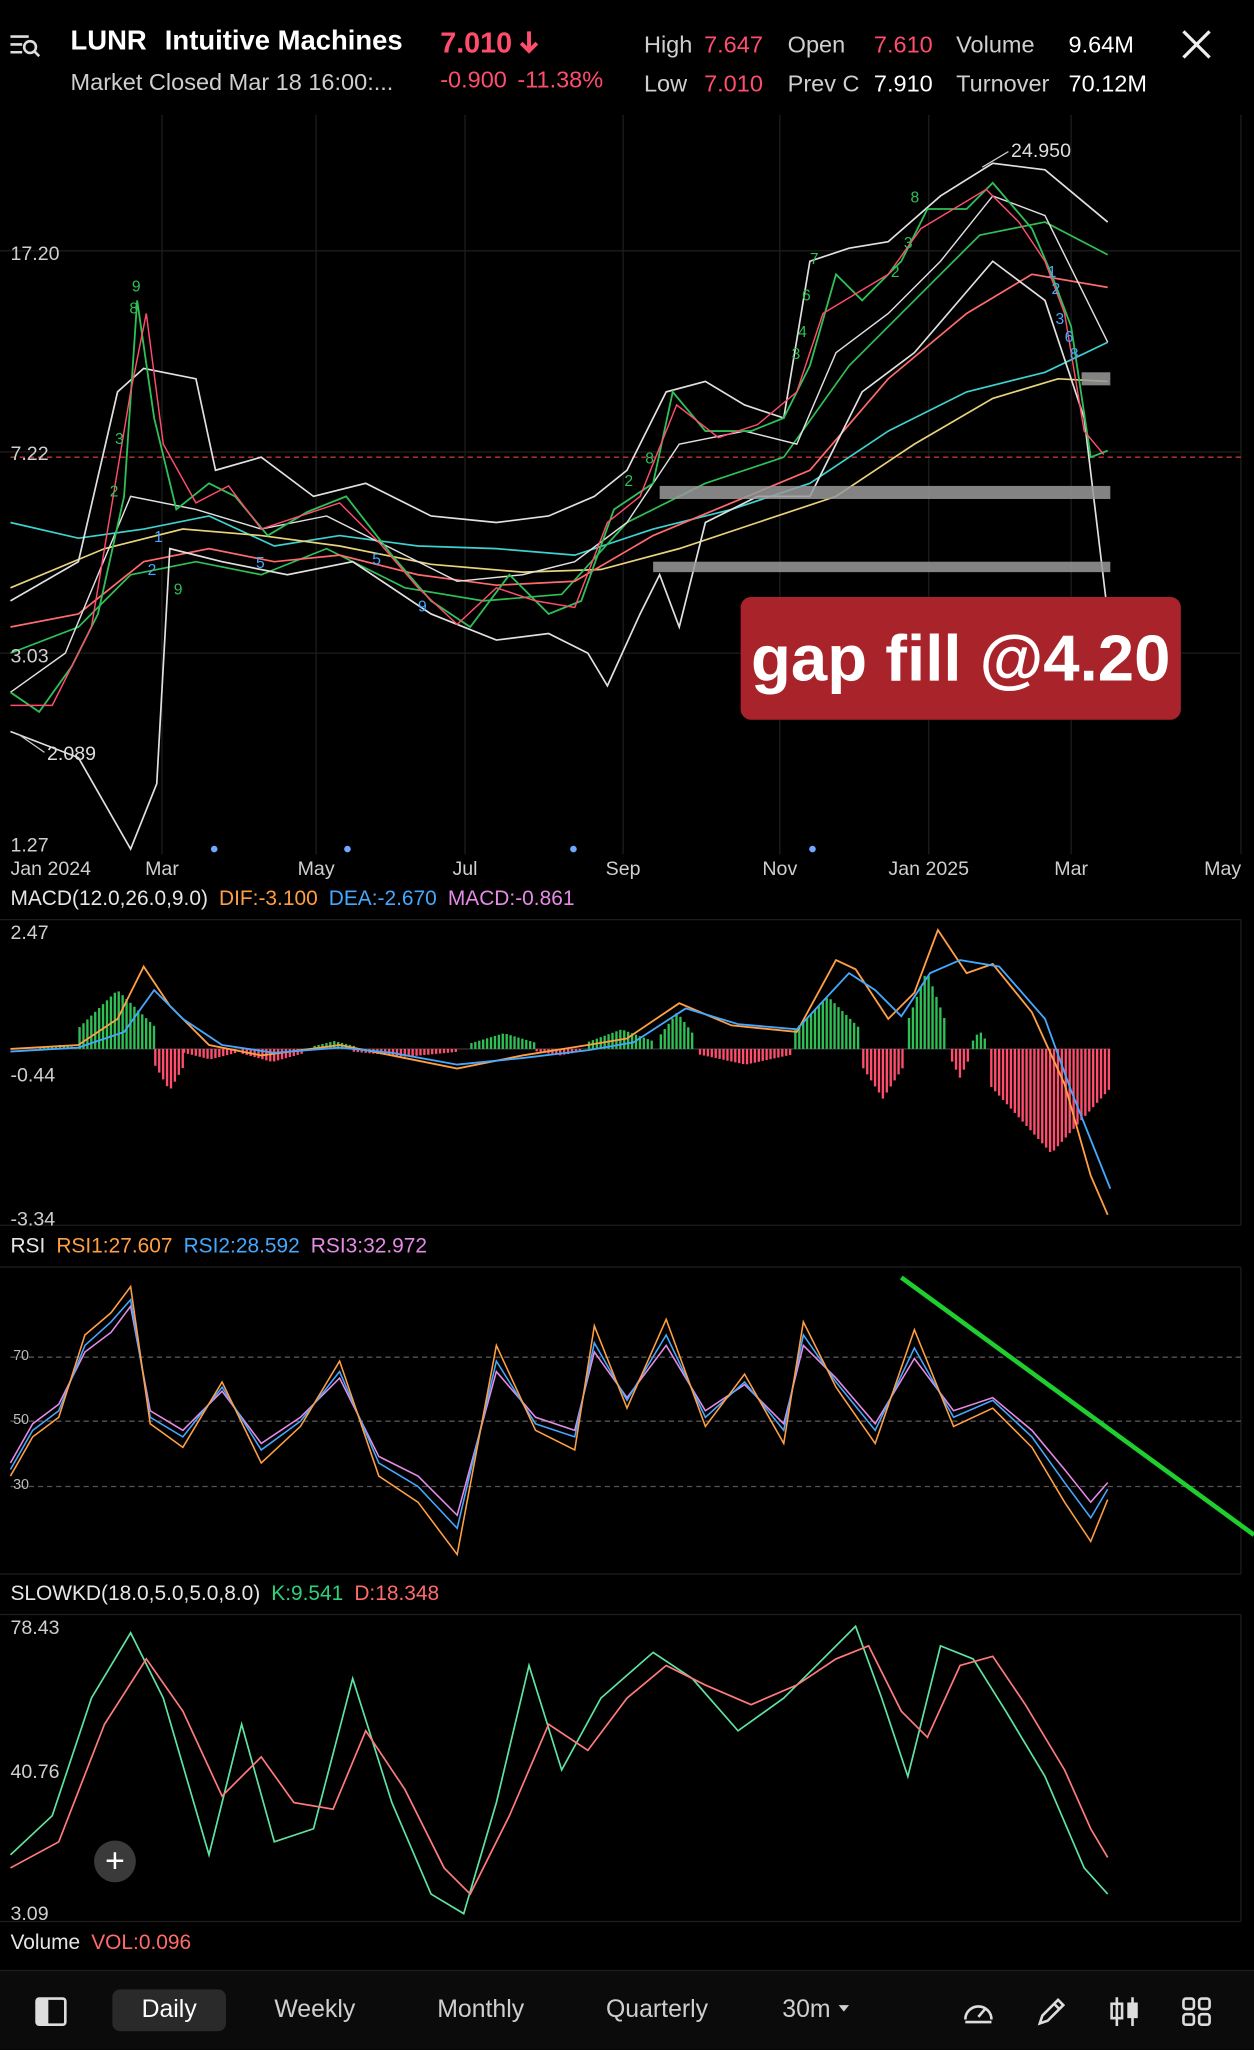 This screenshot has width=1254, height=2050. Describe the element at coordinates (1056, 289) in the screenshot. I see `svg-text: 2` at that location.